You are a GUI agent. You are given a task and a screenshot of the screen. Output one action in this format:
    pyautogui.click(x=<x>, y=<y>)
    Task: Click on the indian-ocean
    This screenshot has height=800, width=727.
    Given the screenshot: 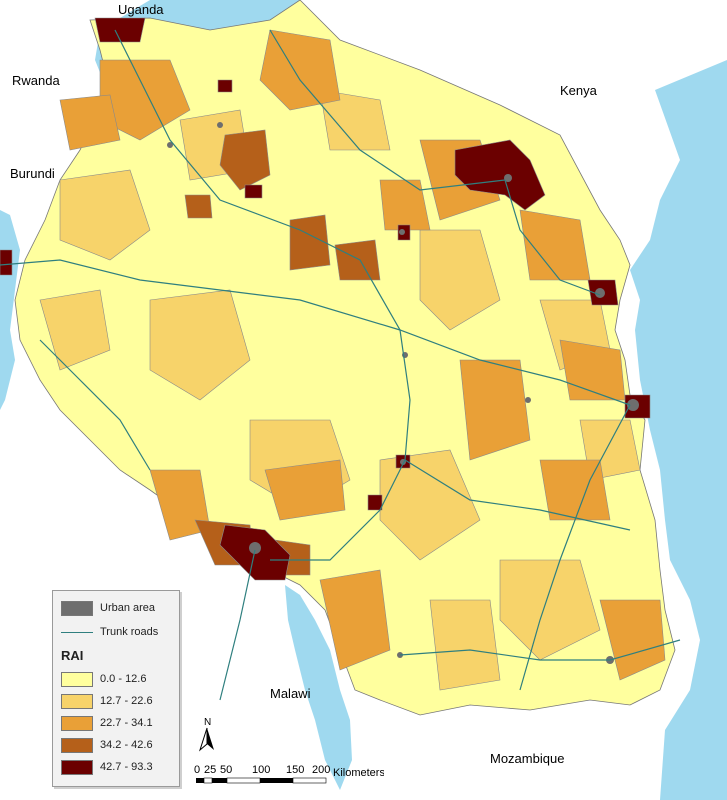 What is the action you would take?
    pyautogui.click(x=678, y=430)
    